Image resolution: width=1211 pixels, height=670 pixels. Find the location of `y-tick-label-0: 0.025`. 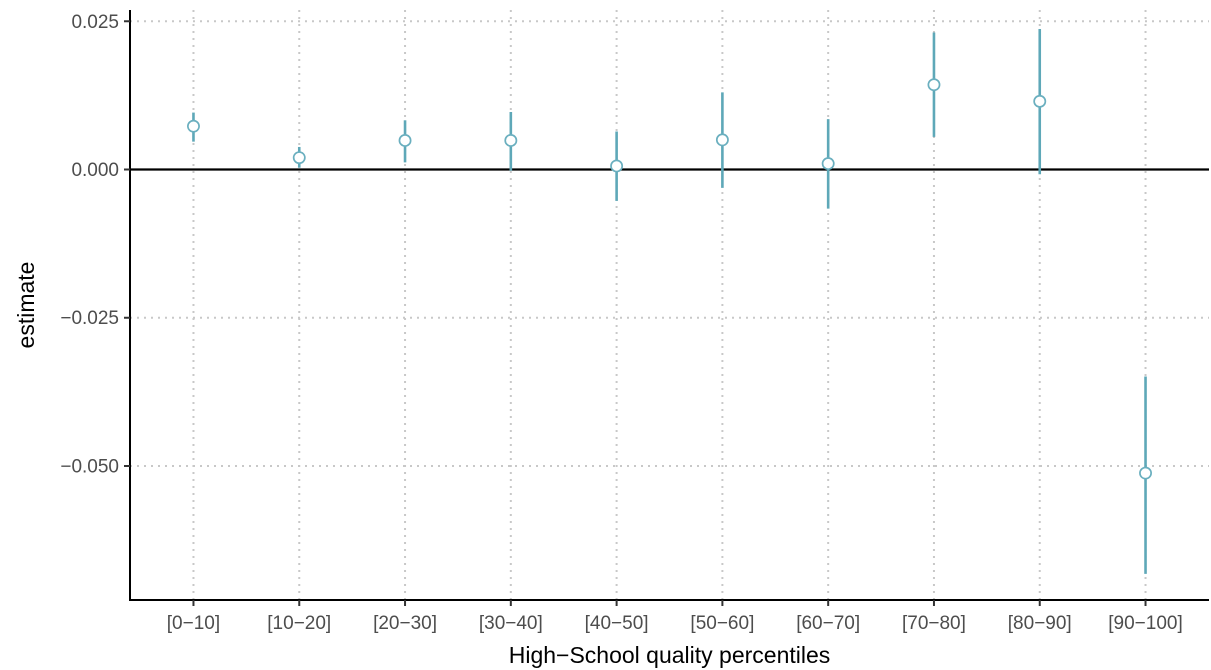

y-tick-label-0: 0.025 is located at coordinates (95, 22).